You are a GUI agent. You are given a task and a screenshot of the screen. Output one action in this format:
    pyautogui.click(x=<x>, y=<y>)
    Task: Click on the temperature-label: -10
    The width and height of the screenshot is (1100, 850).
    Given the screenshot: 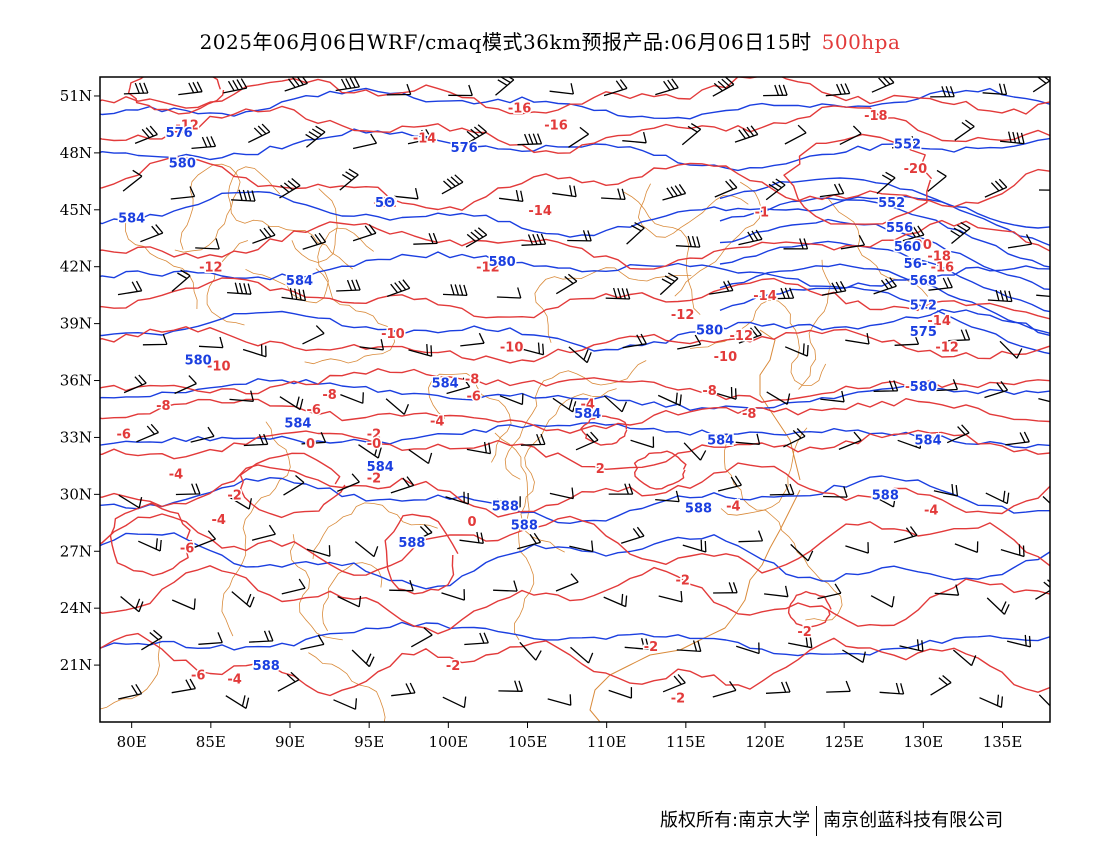 What is the action you would take?
    pyautogui.click(x=512, y=347)
    